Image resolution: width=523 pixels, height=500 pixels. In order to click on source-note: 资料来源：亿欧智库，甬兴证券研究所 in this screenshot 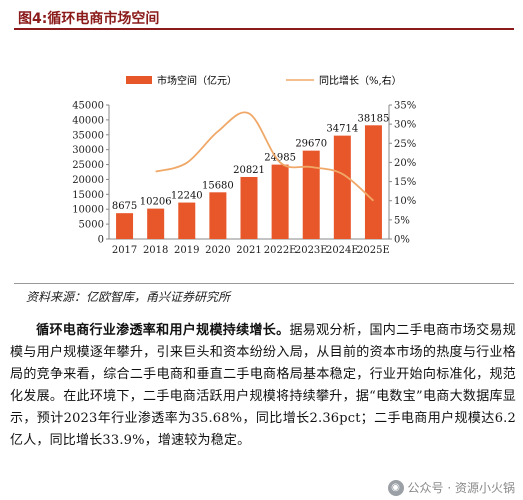, I will do `click(128, 297)`.